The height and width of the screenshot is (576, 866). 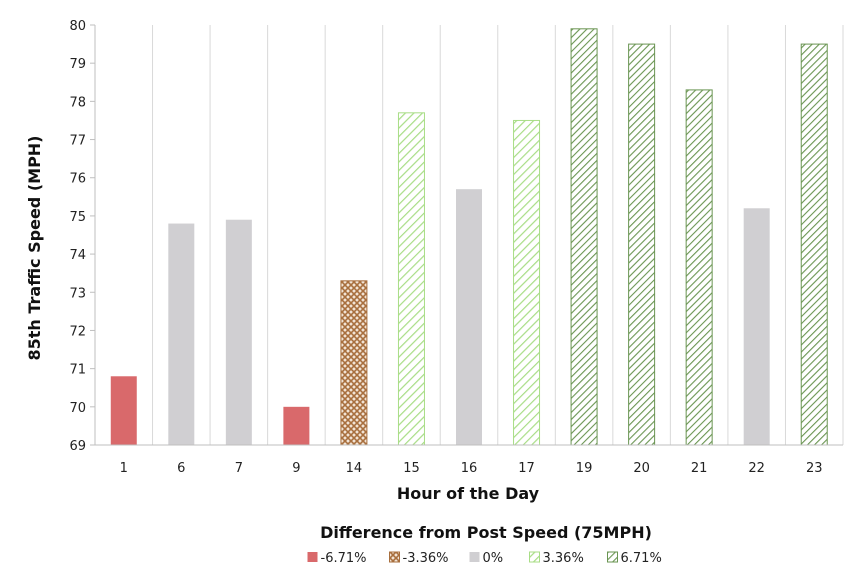 I want to click on x-tick-label: 19, so click(x=584, y=468).